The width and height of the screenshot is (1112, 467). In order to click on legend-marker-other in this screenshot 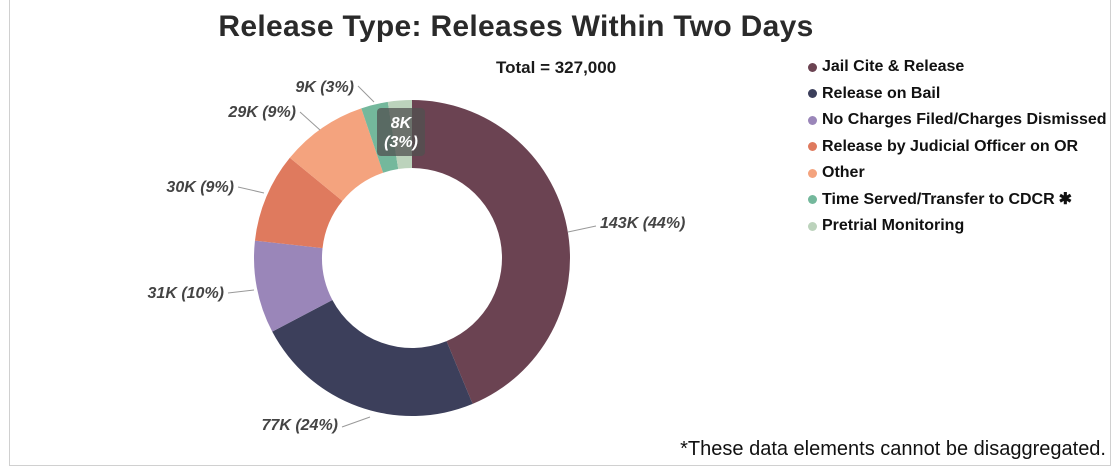, I will do `click(812, 173)`.